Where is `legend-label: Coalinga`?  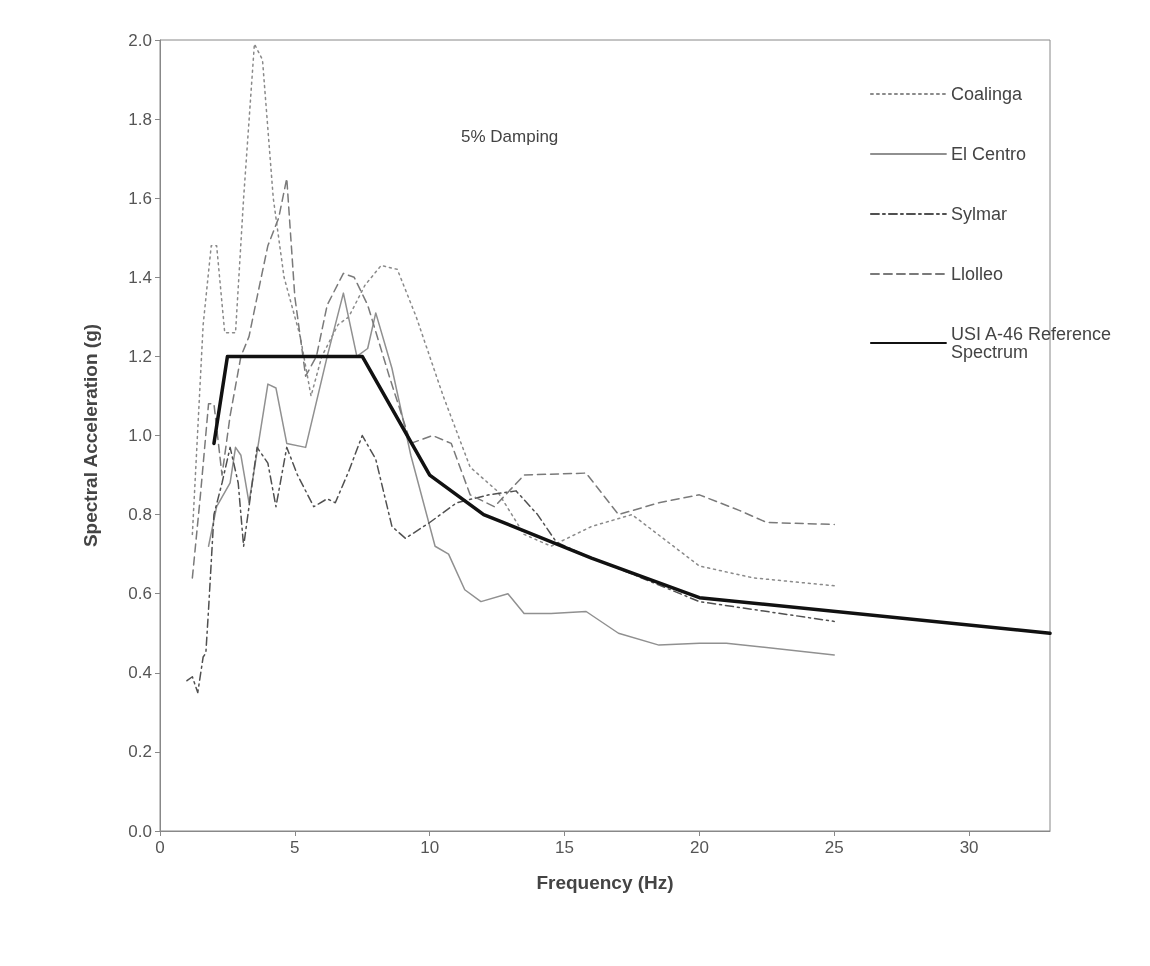
legend-label: Coalinga is located at coordinates (986, 94).